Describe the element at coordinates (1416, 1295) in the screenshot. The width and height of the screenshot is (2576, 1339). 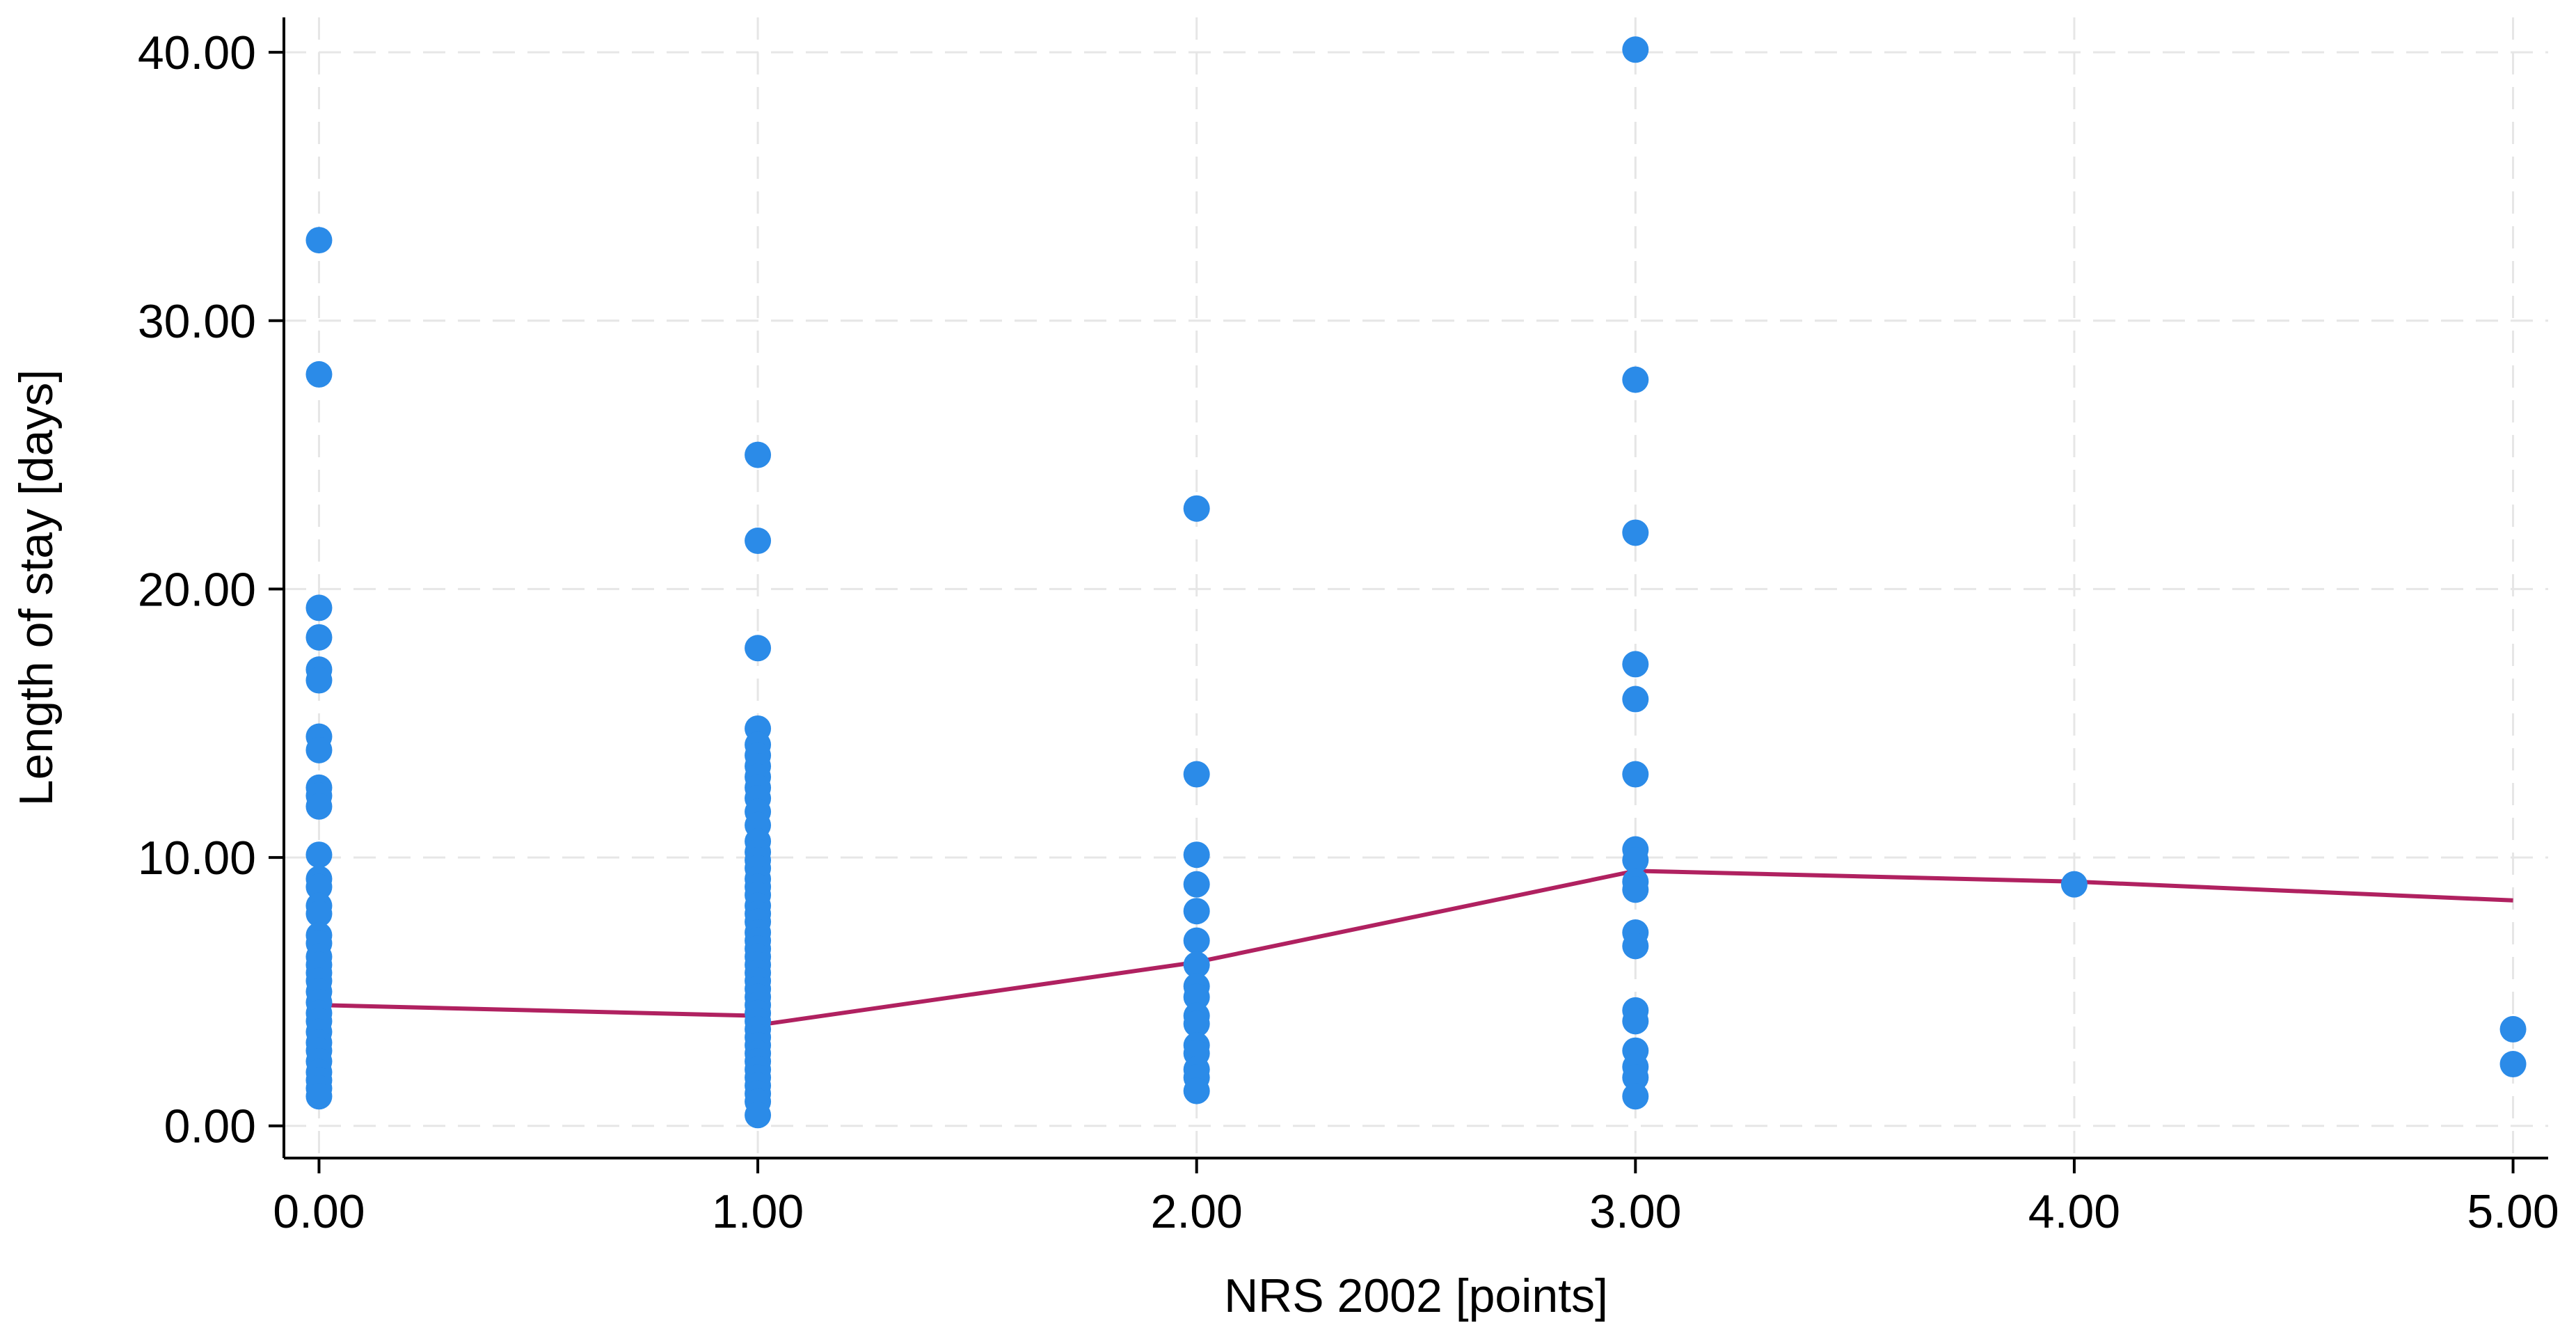
I see `x-axis-title: NRS 2002 [points]` at that location.